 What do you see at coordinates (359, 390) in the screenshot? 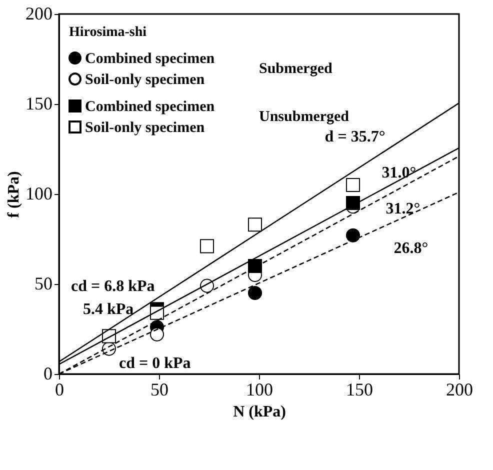
I see `x-tick-label: 150` at bounding box center [359, 390].